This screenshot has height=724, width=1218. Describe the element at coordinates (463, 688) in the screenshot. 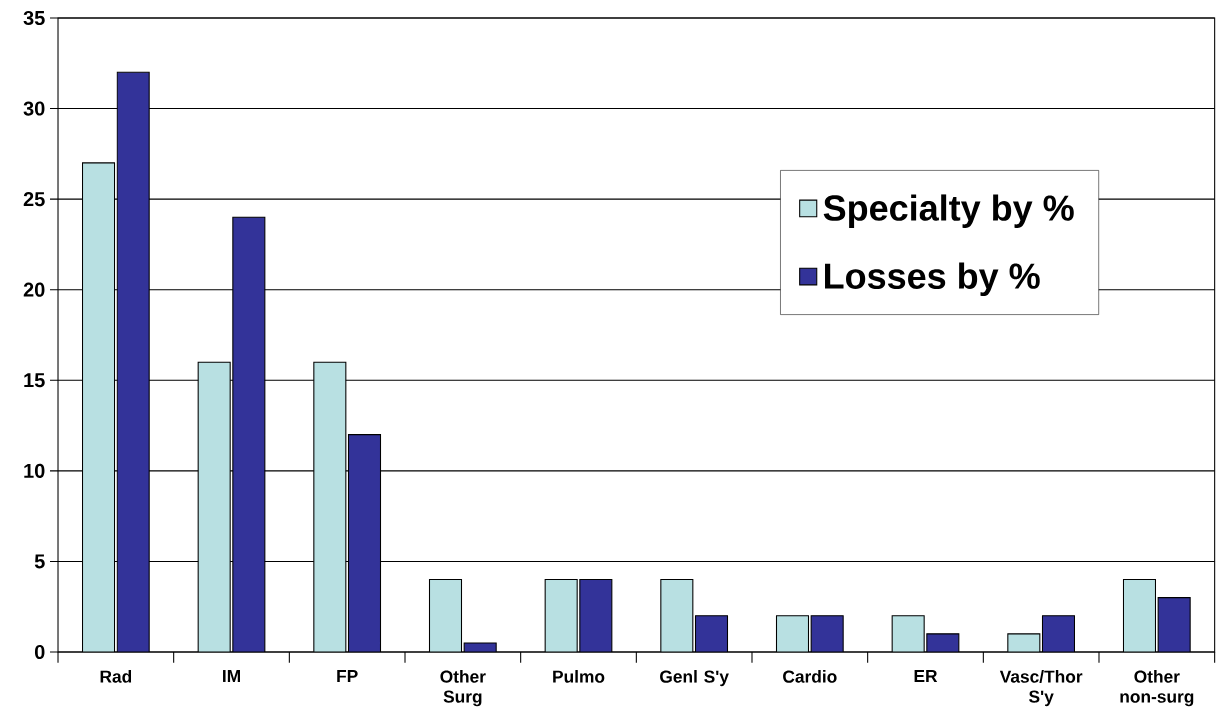

I see `x-tick-label: Other Surg` at that location.